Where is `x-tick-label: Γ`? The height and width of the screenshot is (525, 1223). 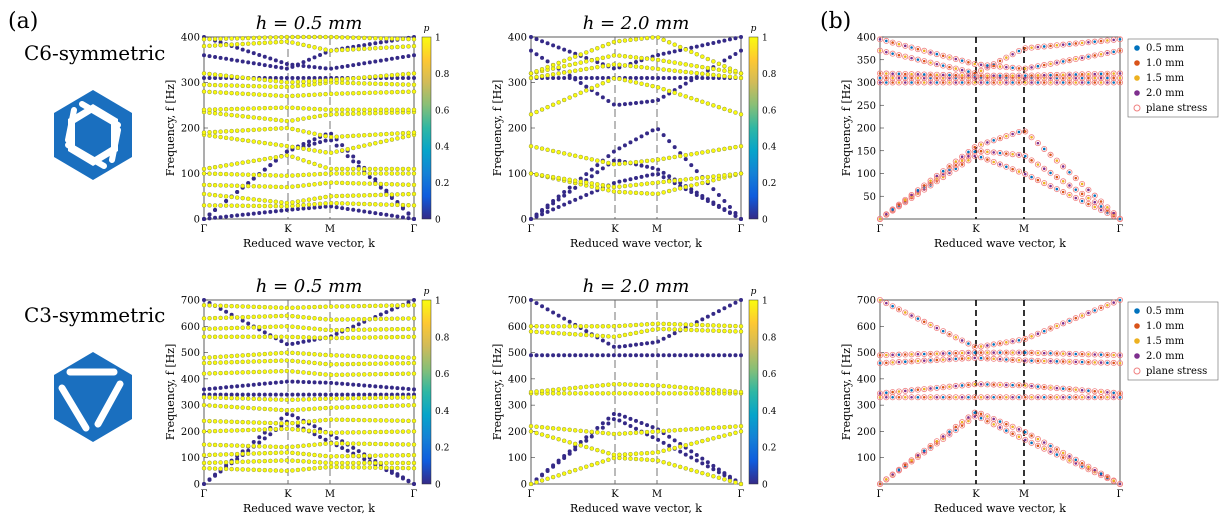 x-tick-label: Γ is located at coordinates (1120, 494).